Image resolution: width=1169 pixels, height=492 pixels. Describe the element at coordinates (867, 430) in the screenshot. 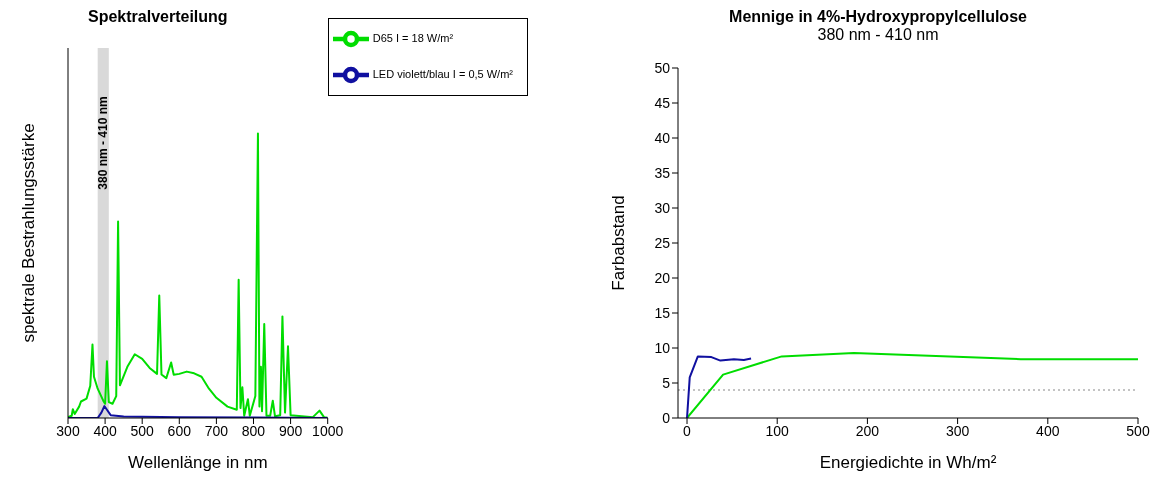

I see `x-tick-label: 200` at that location.